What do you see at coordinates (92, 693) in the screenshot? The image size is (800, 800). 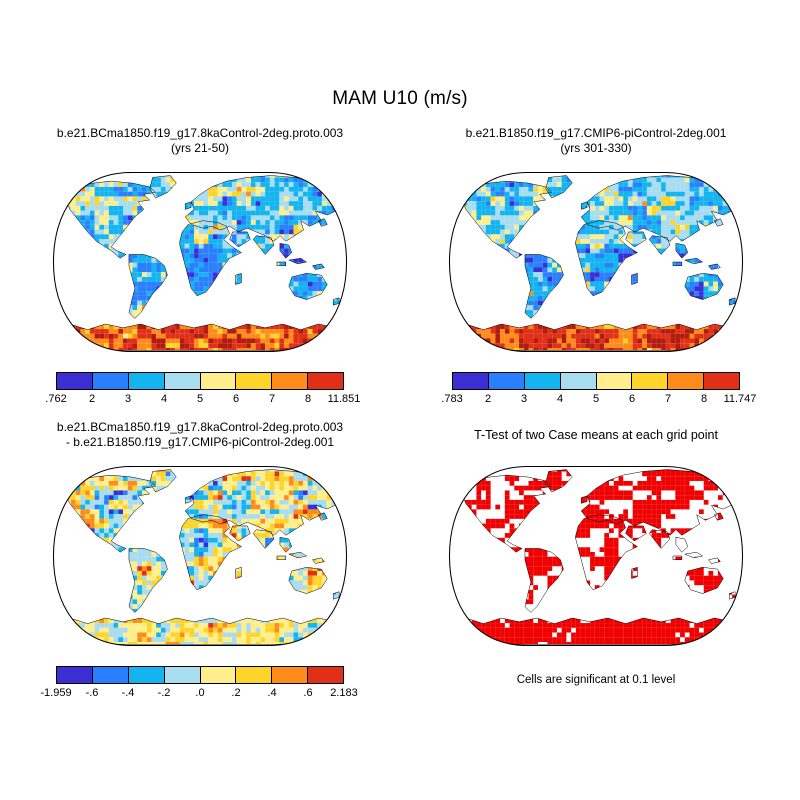 I see `colorbar-label: -.6` at bounding box center [92, 693].